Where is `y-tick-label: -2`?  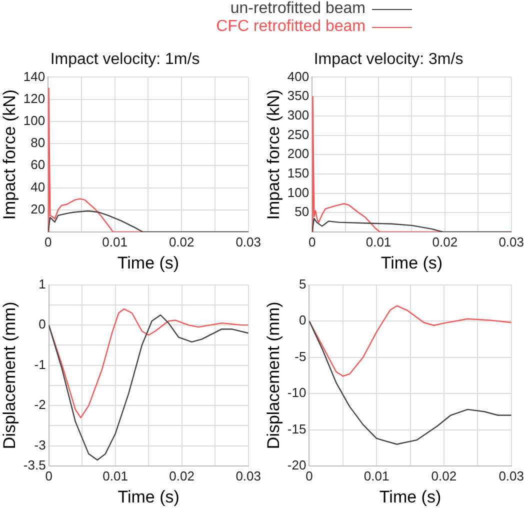 y-tick-label: -2 is located at coordinates (40, 404).